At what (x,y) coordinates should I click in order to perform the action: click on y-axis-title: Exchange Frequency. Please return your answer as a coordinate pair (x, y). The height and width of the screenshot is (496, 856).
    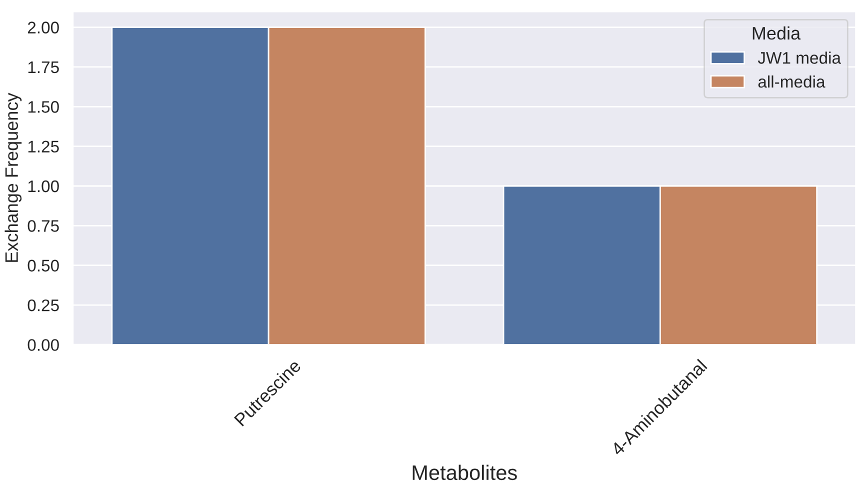
    Looking at the image, I should click on (13, 177).